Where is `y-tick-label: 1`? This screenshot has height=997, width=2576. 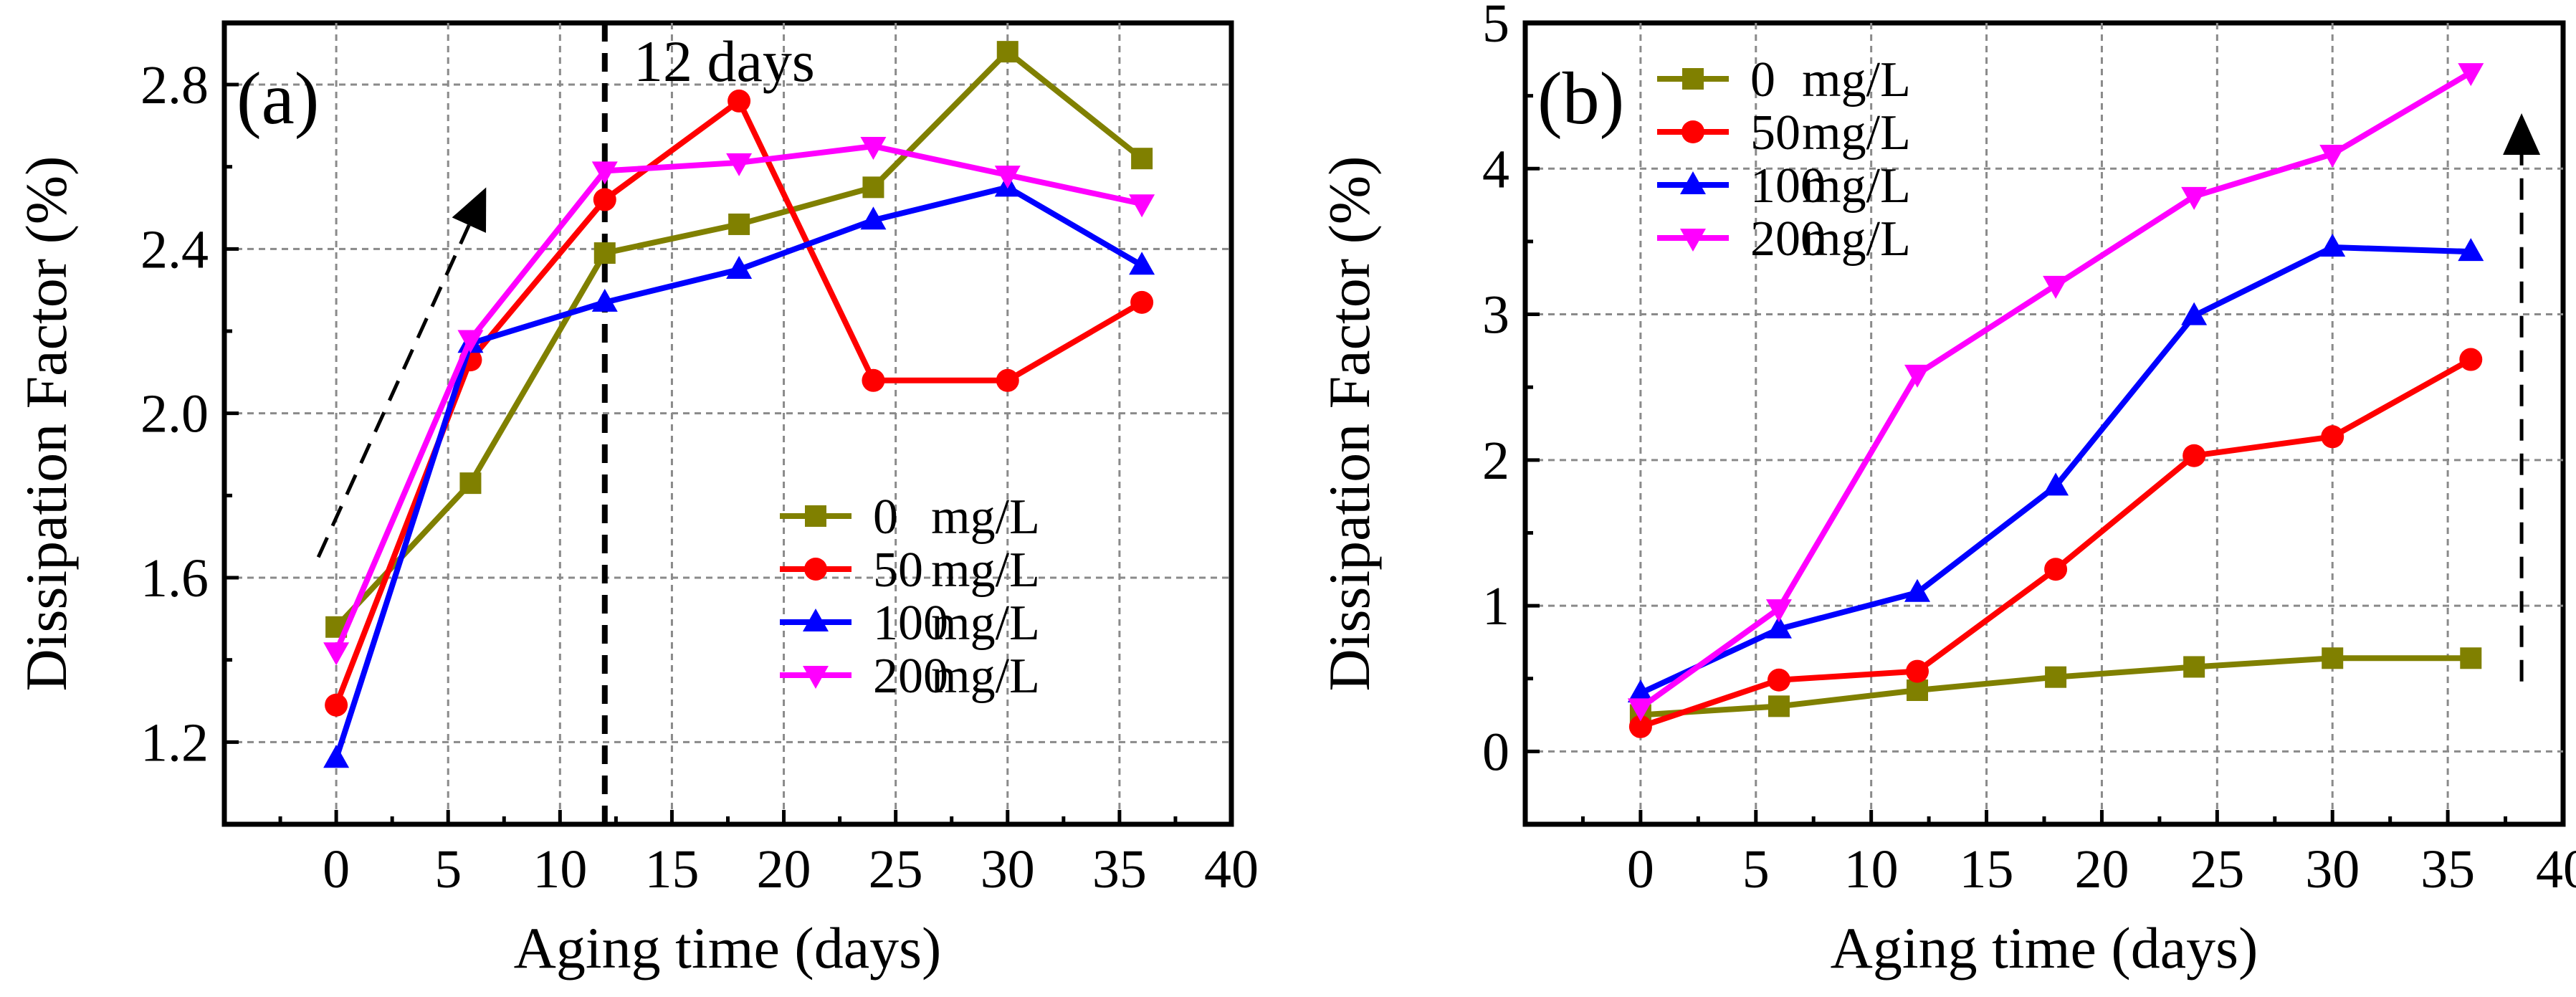 y-tick-label: 1 is located at coordinates (1495, 606).